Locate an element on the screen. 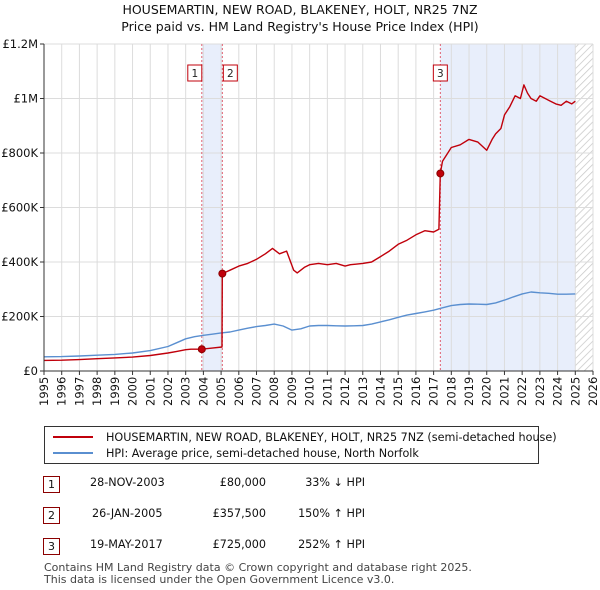 This screenshot has height=590, width=600. sale-hpi-change: 150% ↑ HPI is located at coordinates (331, 513).